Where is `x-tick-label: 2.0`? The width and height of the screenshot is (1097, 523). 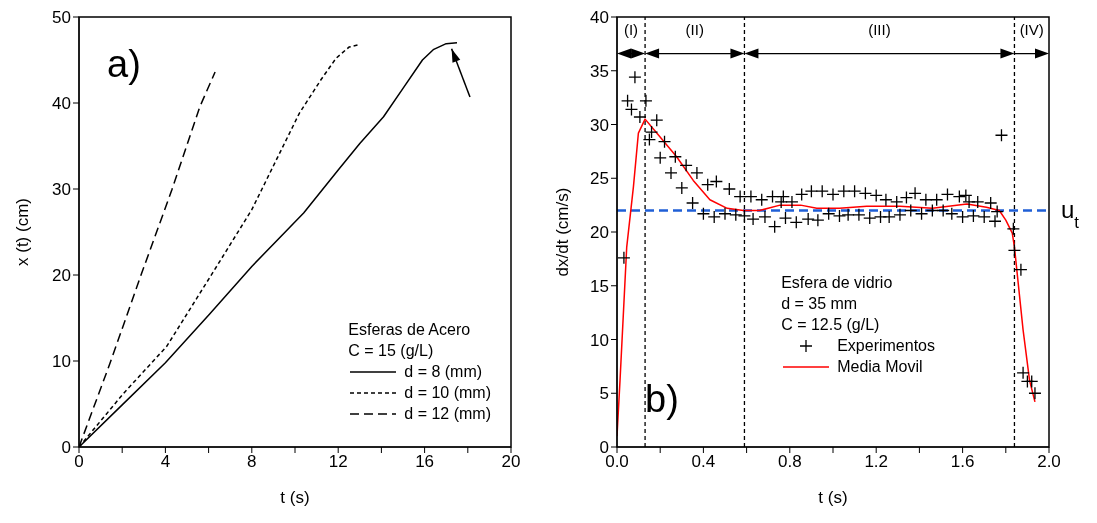
x-tick-label: 2.0 is located at coordinates (1049, 462).